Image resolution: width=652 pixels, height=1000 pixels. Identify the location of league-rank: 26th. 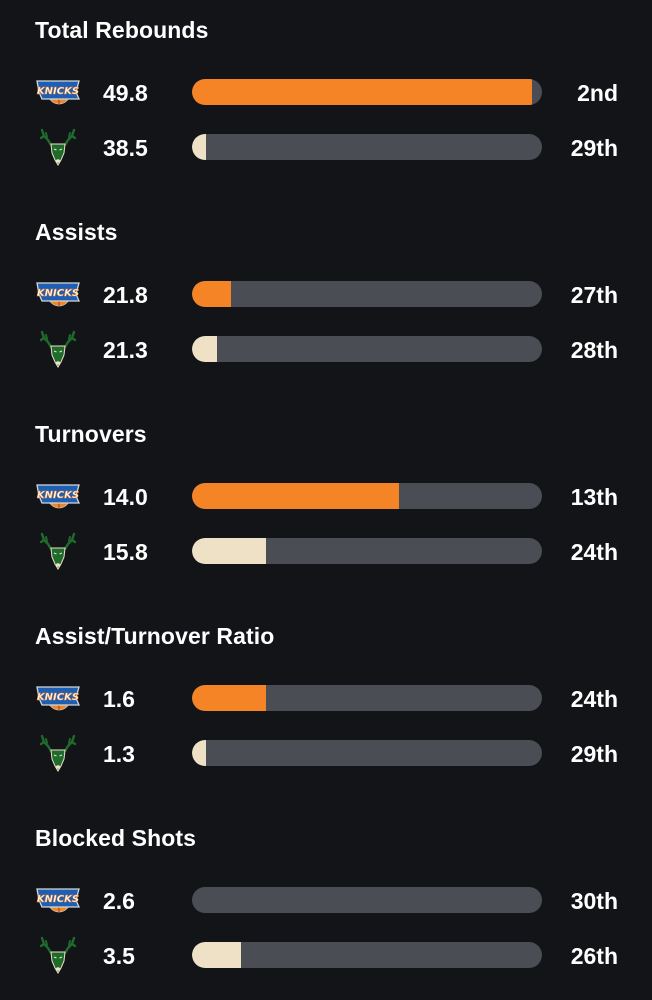
(594, 956).